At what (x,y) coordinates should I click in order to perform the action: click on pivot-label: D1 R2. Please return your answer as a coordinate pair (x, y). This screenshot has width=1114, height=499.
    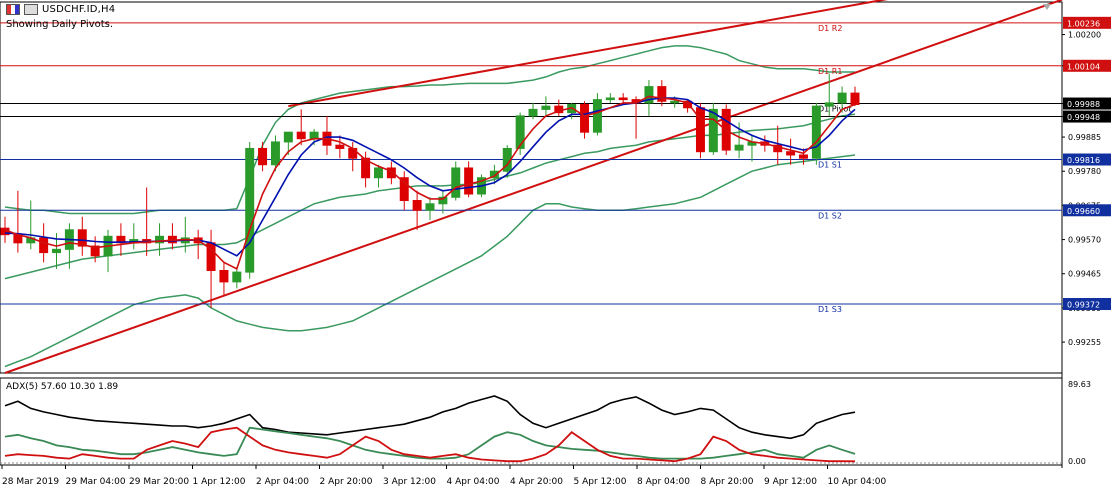
    Looking at the image, I should click on (830, 28).